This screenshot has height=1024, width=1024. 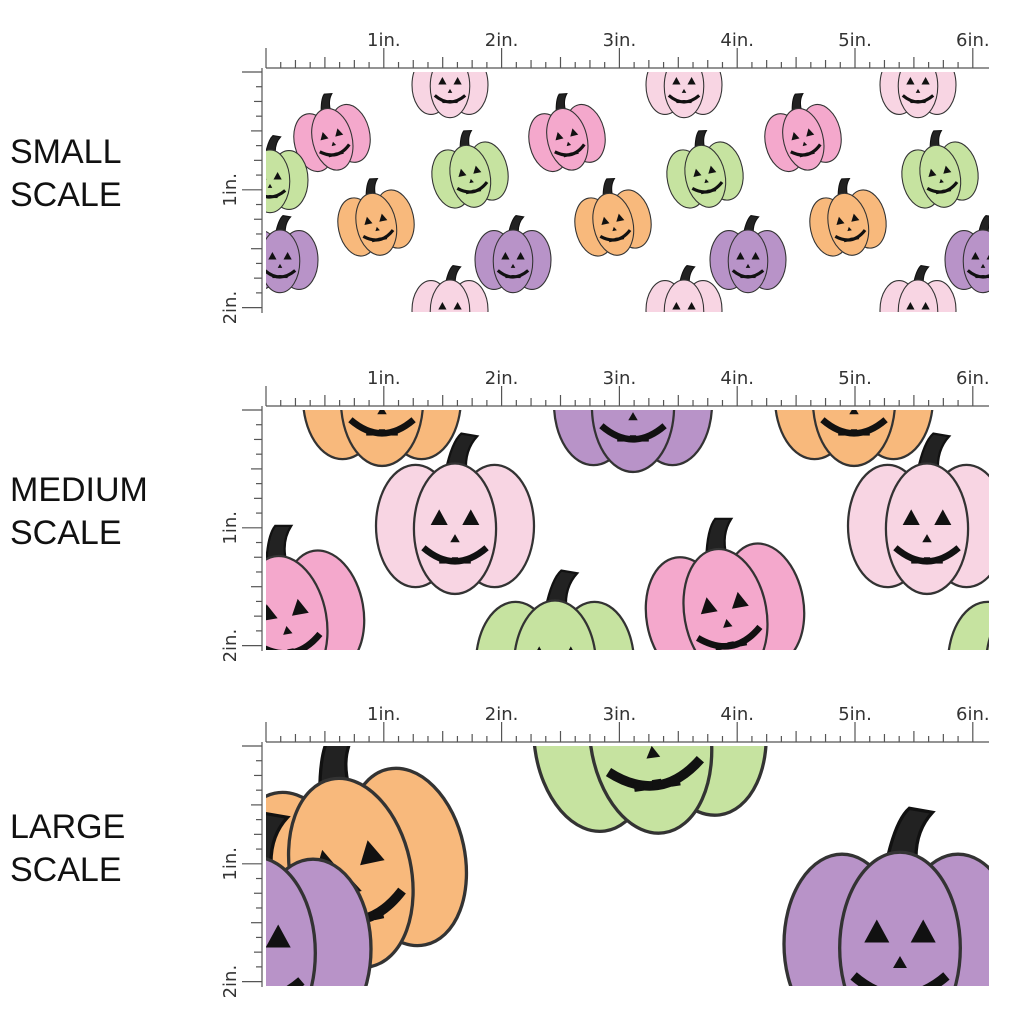 I want to click on large-scale-label-line2: SCALE, so click(x=66, y=870).